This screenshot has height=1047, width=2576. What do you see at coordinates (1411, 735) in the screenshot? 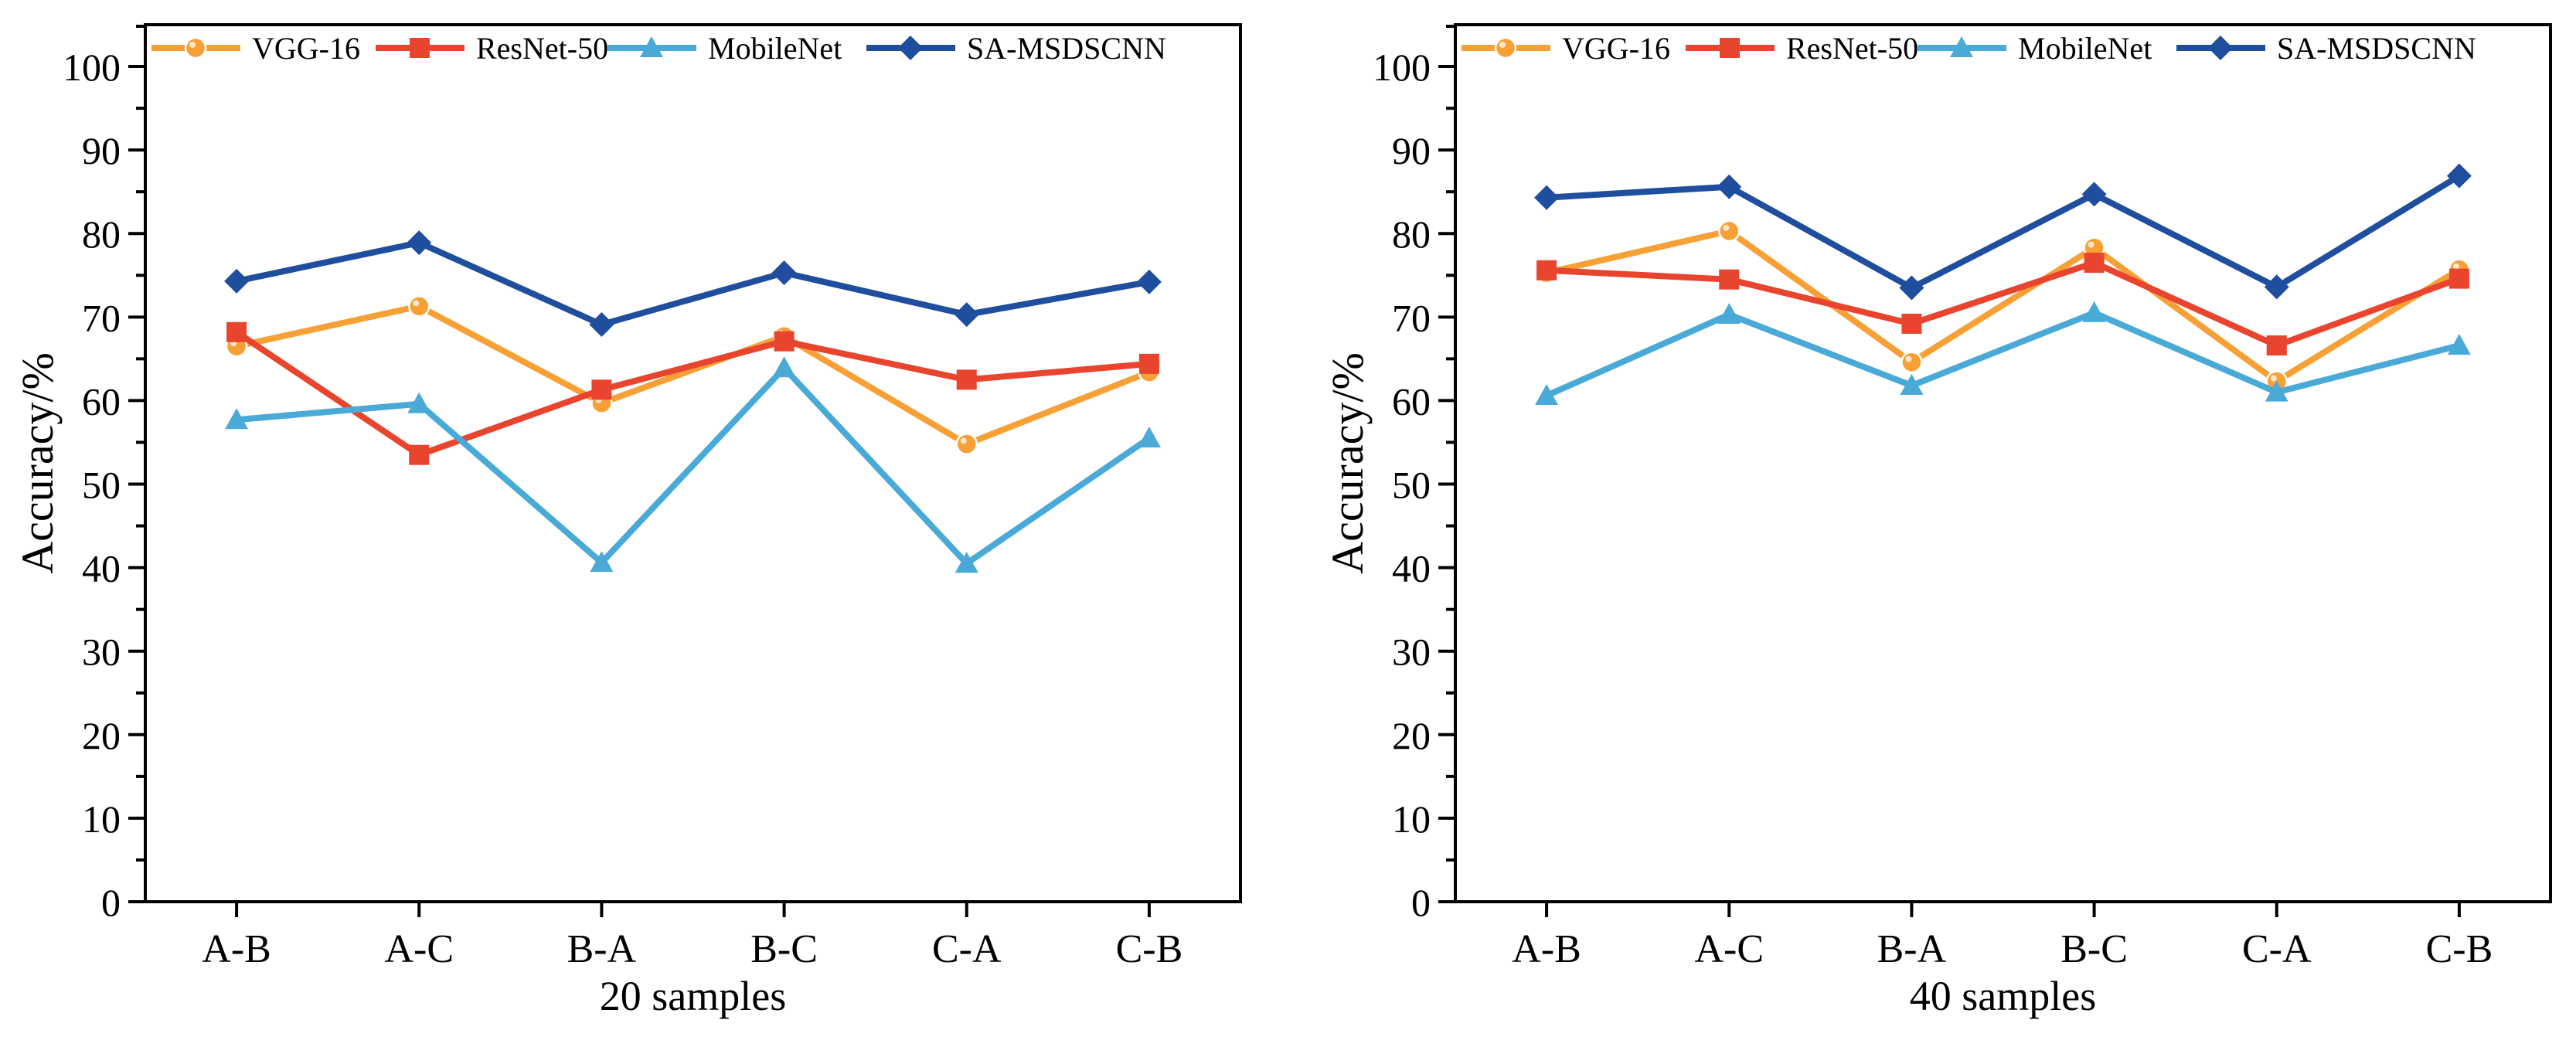
I see `y-tick-label: 20` at bounding box center [1411, 735].